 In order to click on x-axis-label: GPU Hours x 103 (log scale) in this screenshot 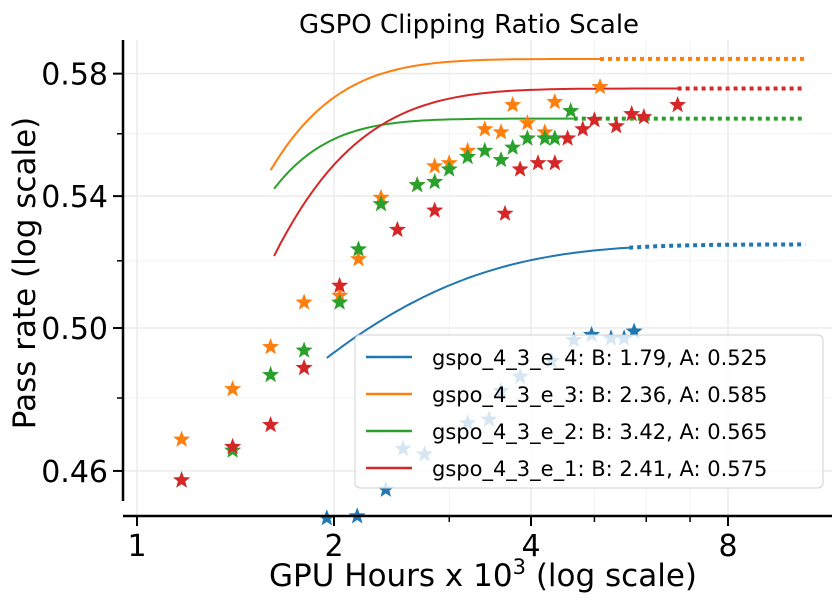, I will do `click(483, 574)`.